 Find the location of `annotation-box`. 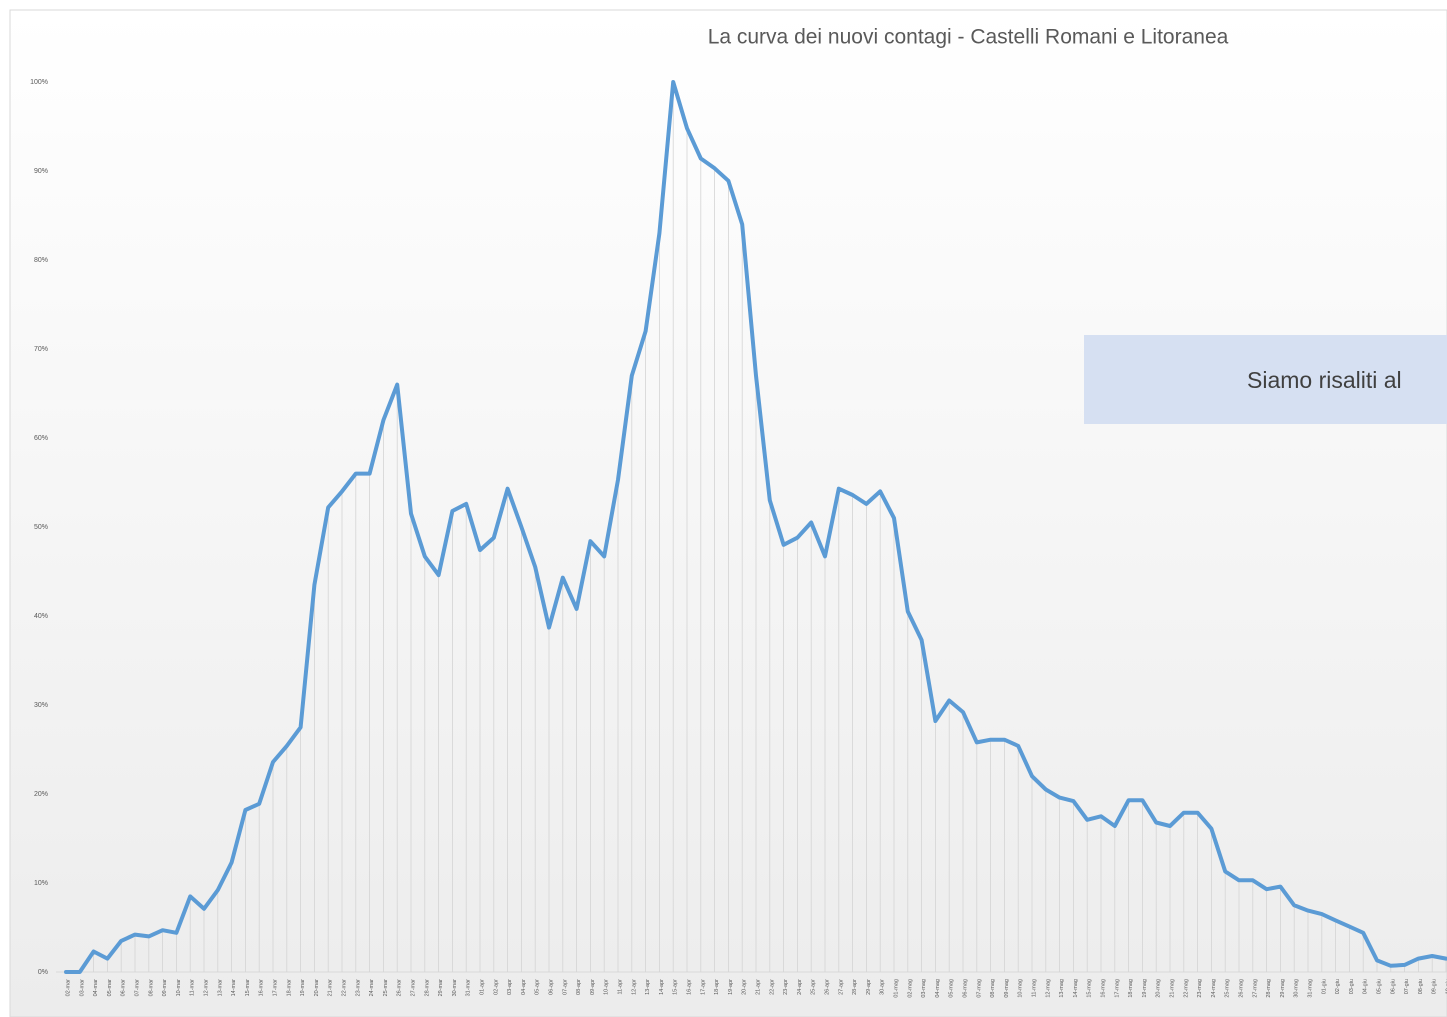

annotation-box is located at coordinates (1265, 379).